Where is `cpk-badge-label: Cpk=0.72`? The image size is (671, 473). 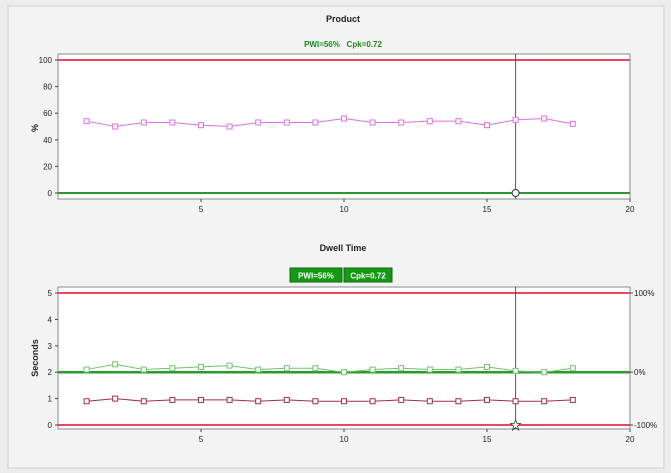 cpk-badge-label: Cpk=0.72 is located at coordinates (368, 276).